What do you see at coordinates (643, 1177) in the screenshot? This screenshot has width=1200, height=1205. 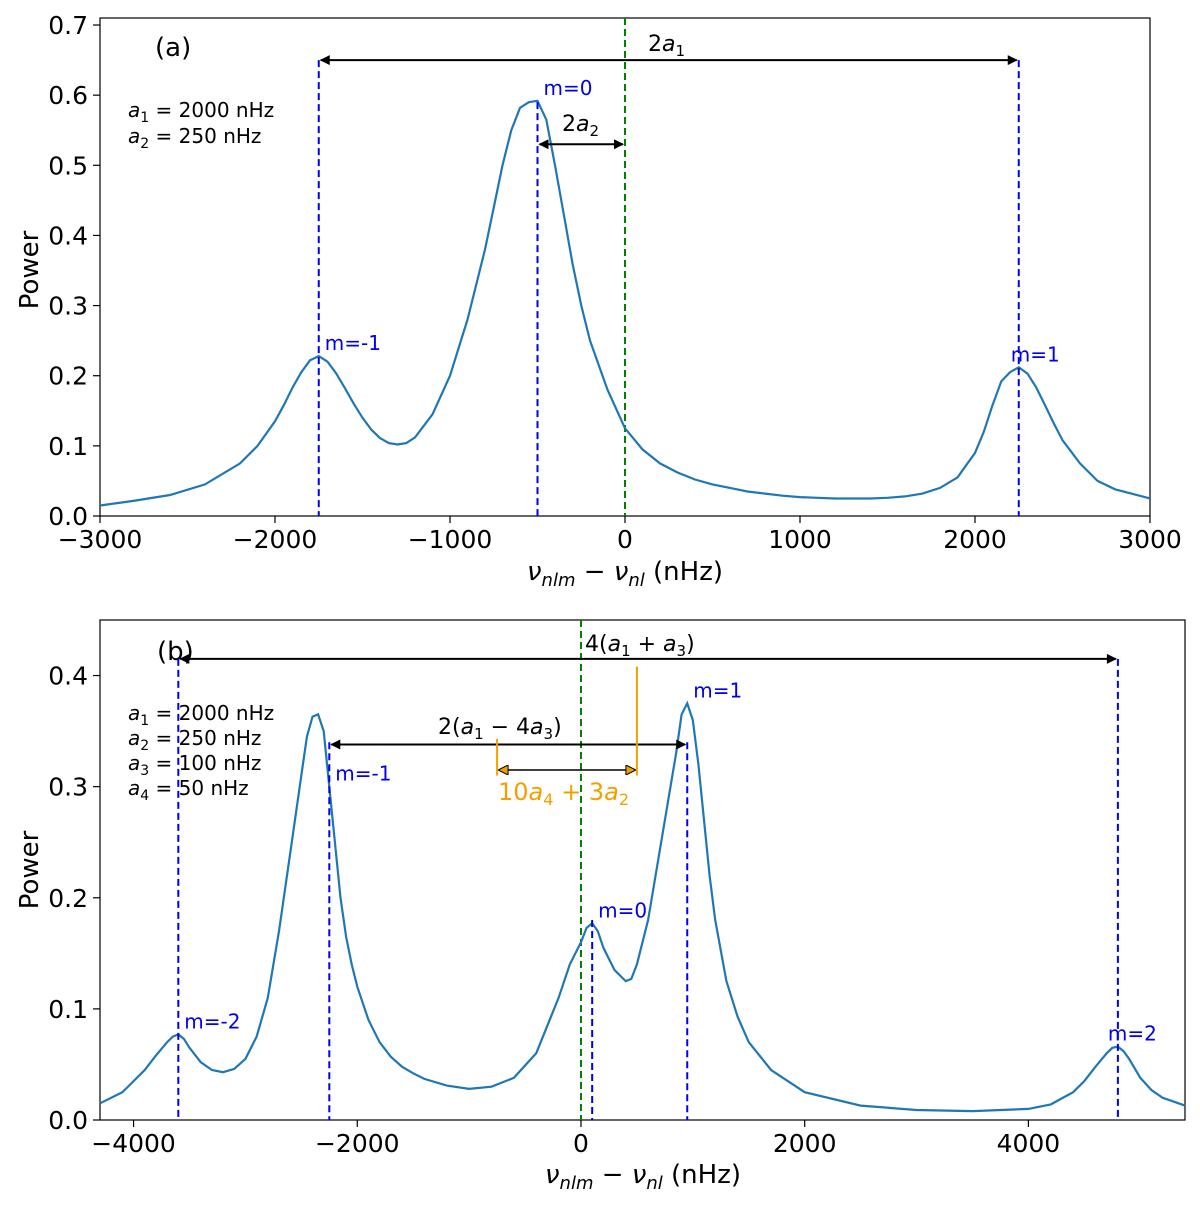 I see `panel-b-xlabel: νnlm − νnl (nHz)` at bounding box center [643, 1177].